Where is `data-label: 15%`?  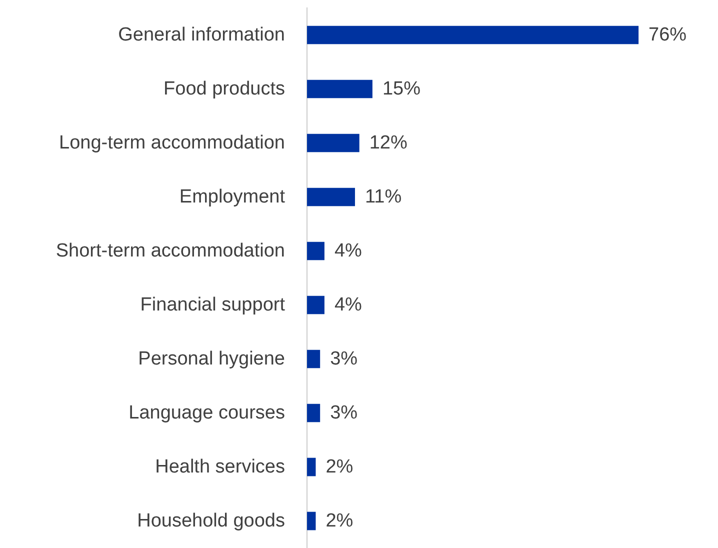
data-label: 15% is located at coordinates (401, 89).